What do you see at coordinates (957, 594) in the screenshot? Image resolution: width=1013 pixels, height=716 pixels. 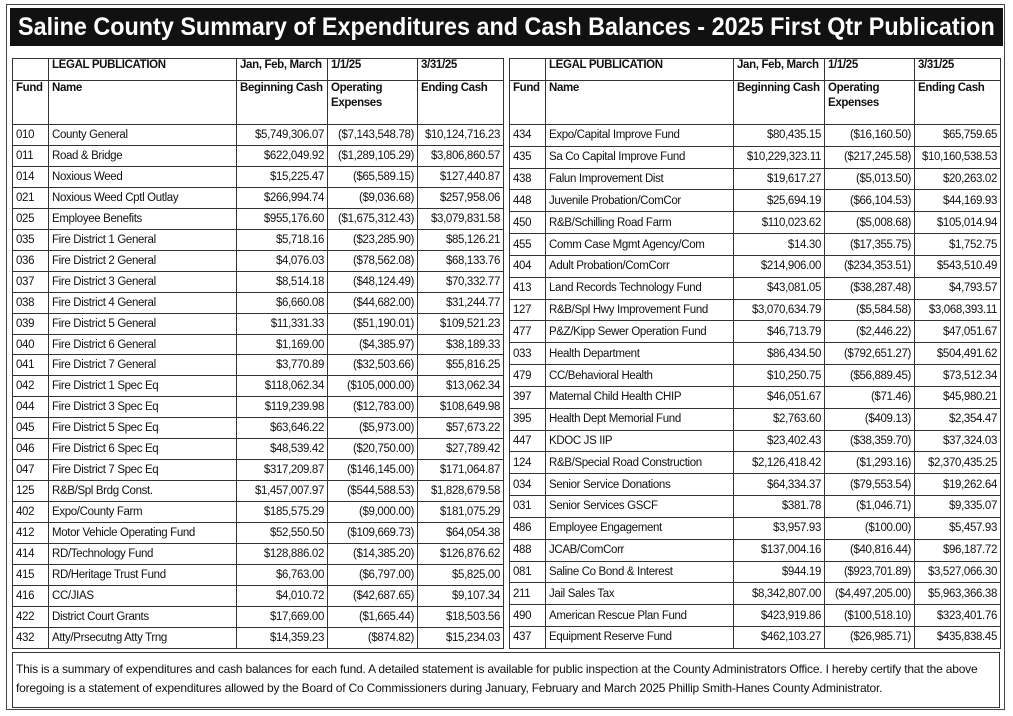 I see `amount-cell: $5,963,366.38` at bounding box center [957, 594].